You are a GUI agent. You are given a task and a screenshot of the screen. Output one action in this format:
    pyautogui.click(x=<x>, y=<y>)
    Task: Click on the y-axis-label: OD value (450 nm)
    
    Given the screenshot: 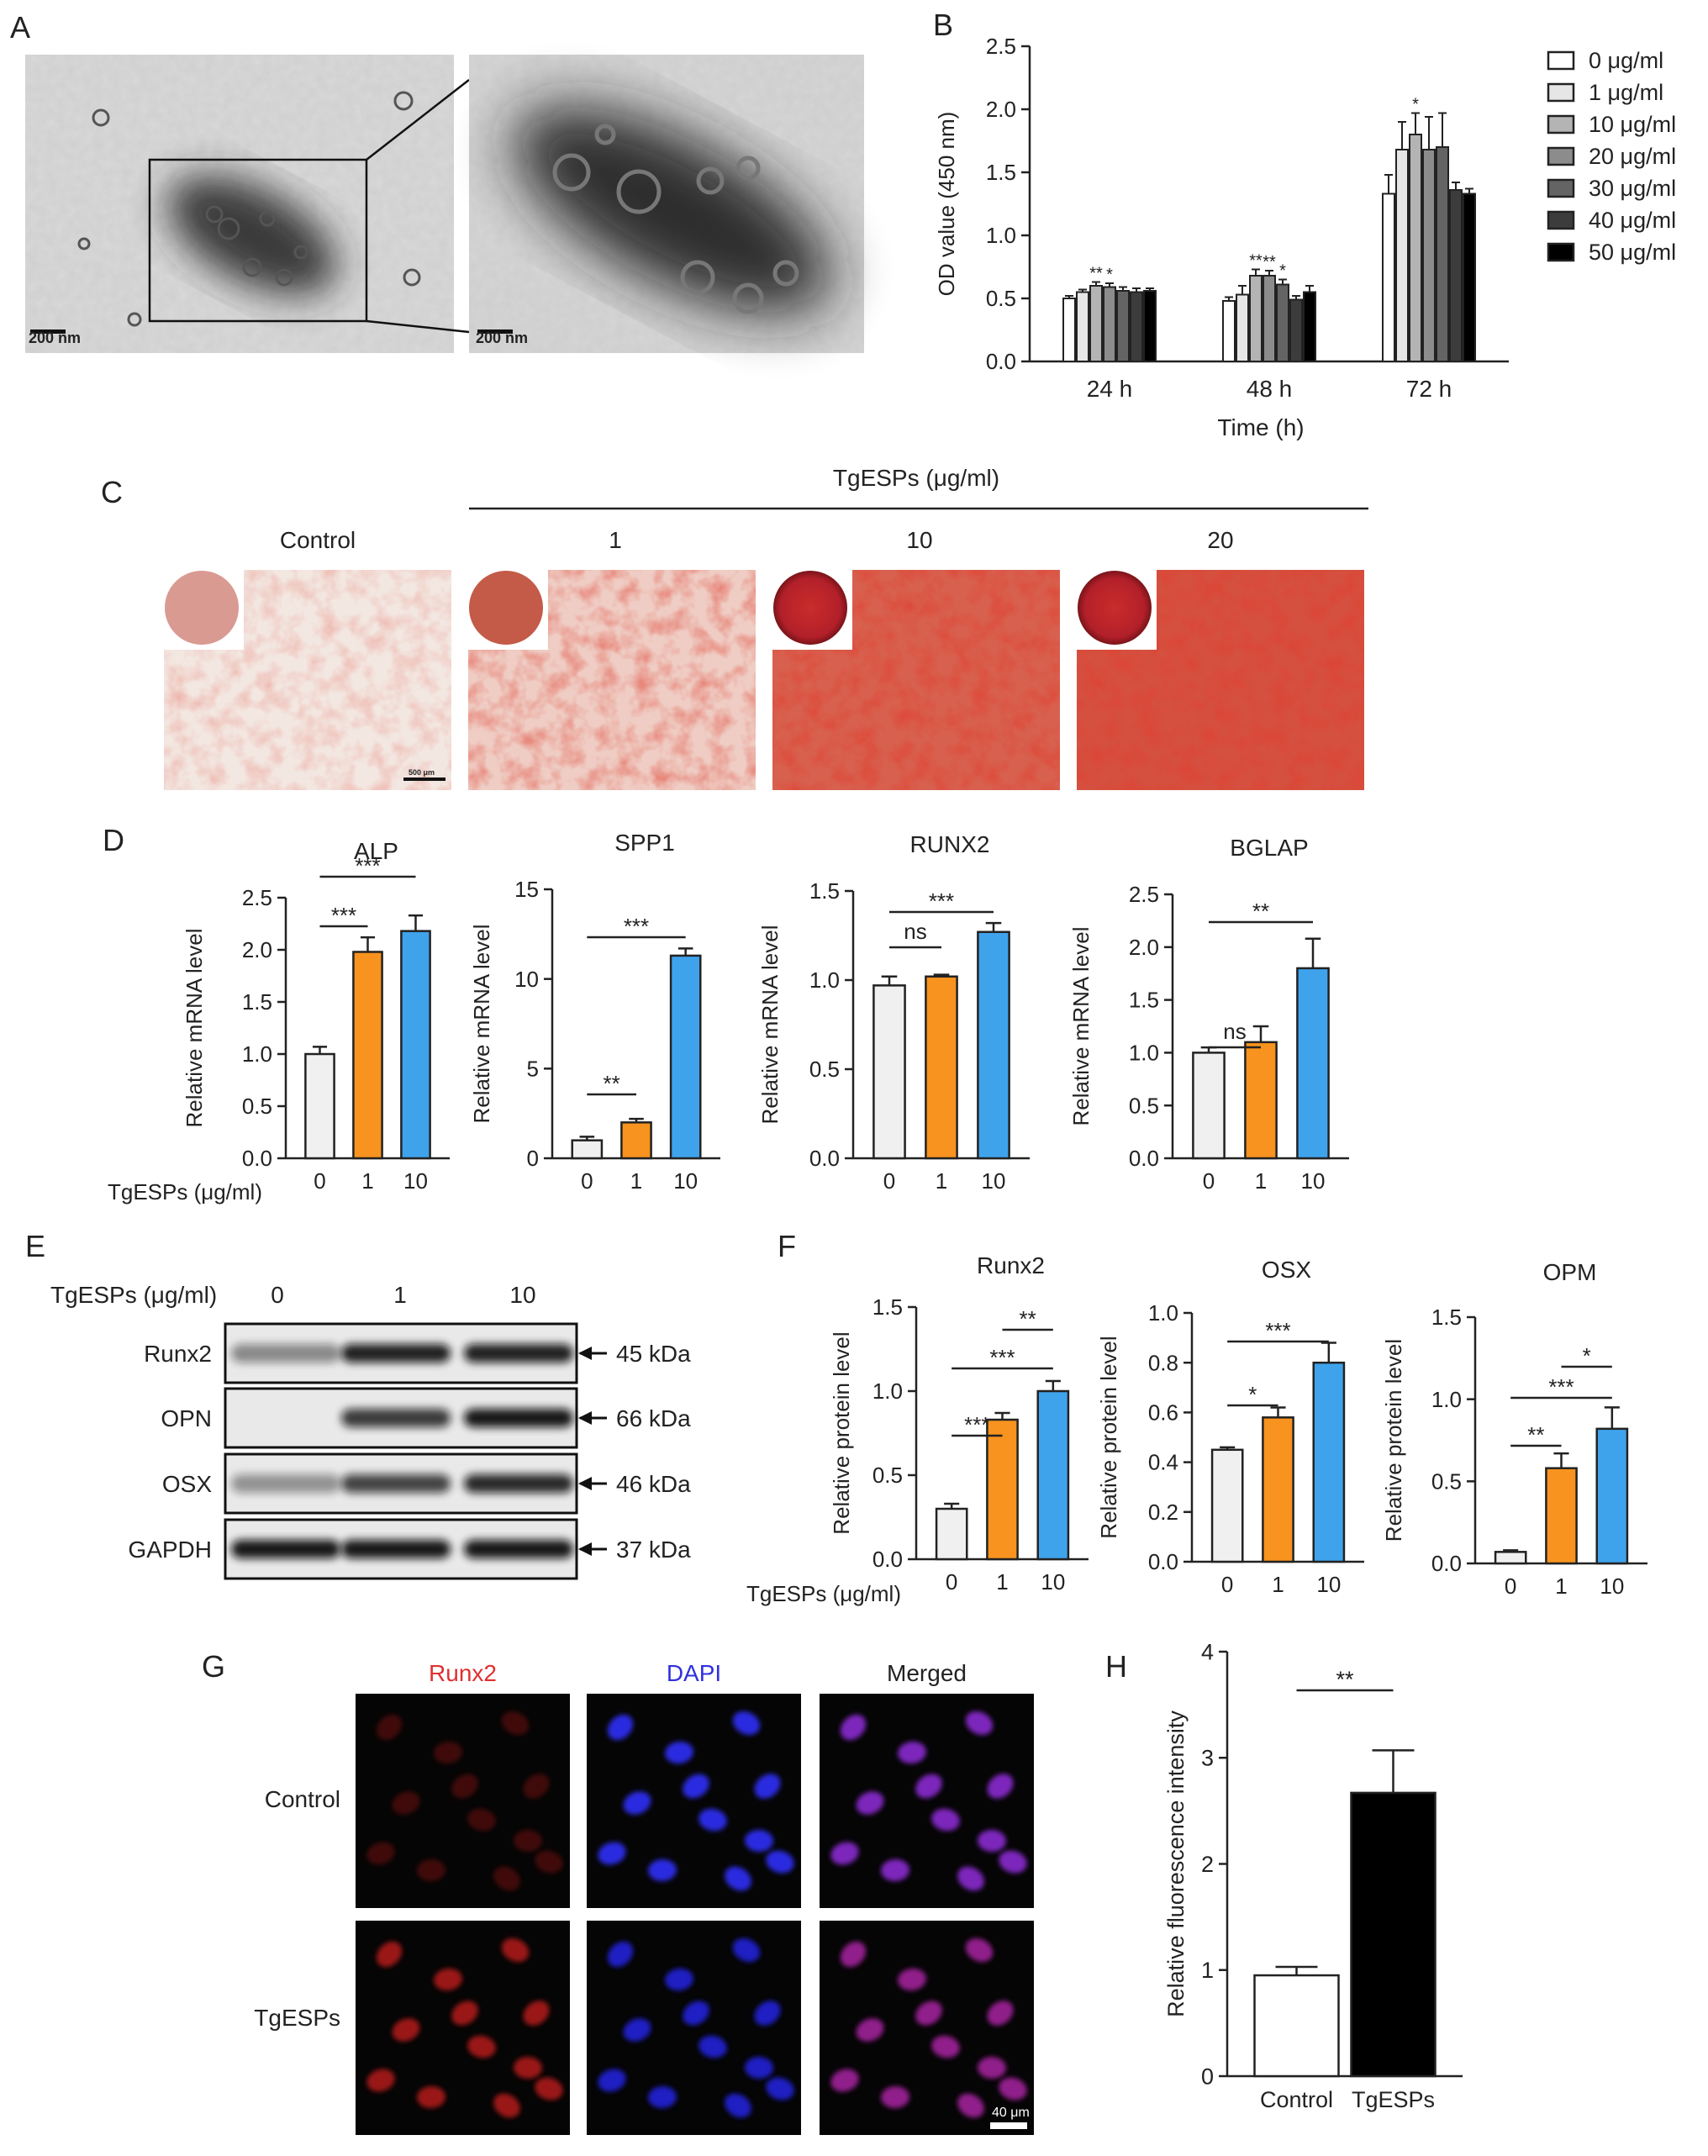 What is the action you would take?
    pyautogui.click(x=946, y=204)
    